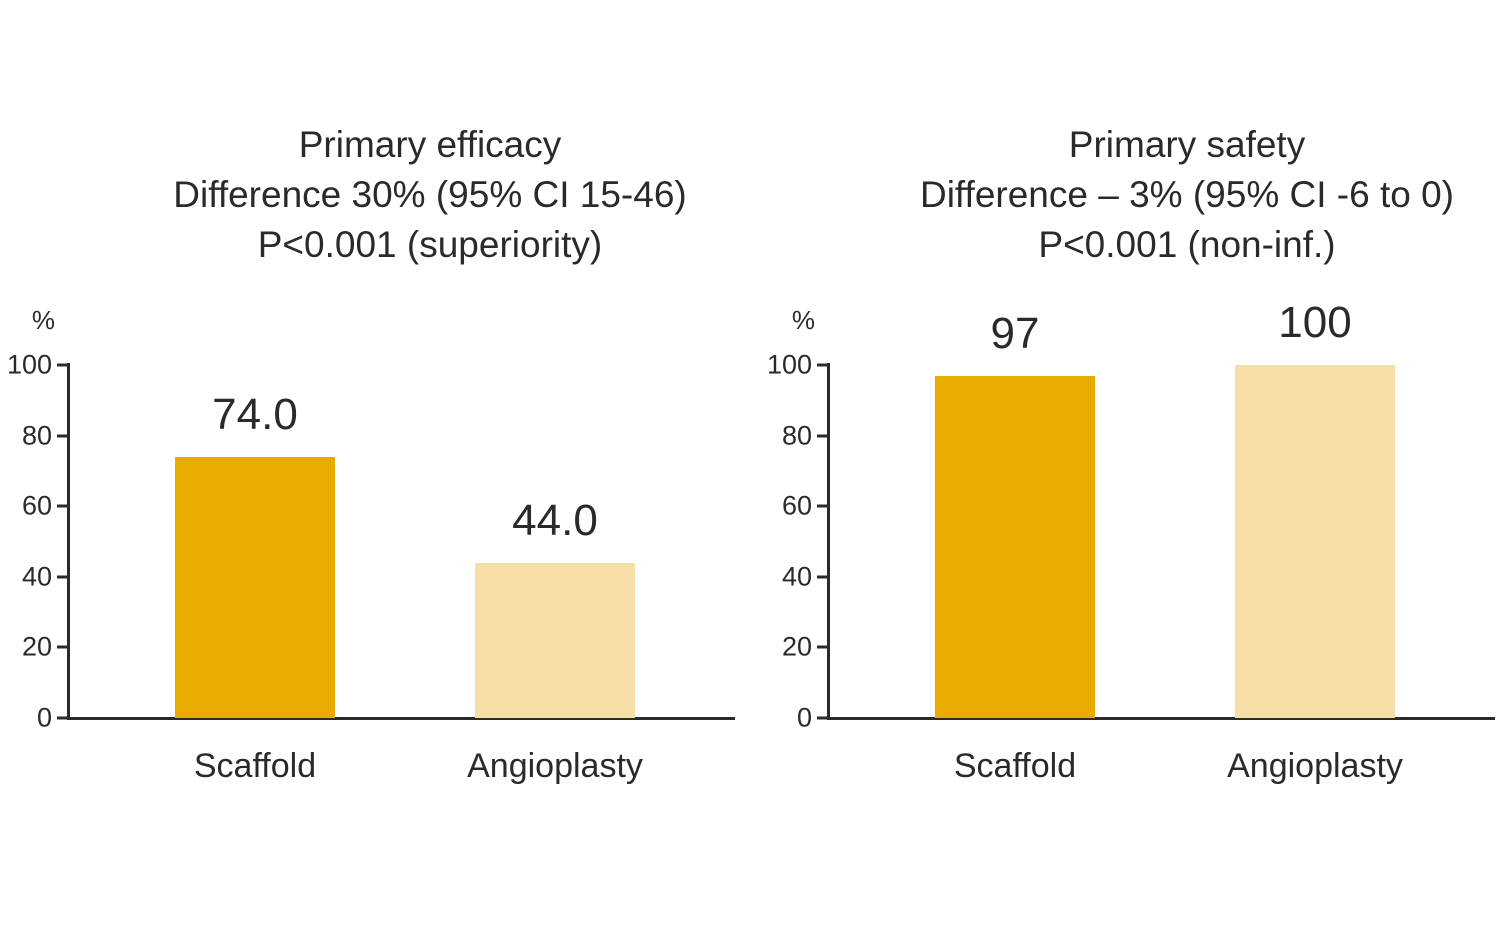 Image resolution: width=1512 pixels, height=945 pixels. Describe the element at coordinates (255, 414) in the screenshot. I see `bar-value-label: 74.0` at that location.